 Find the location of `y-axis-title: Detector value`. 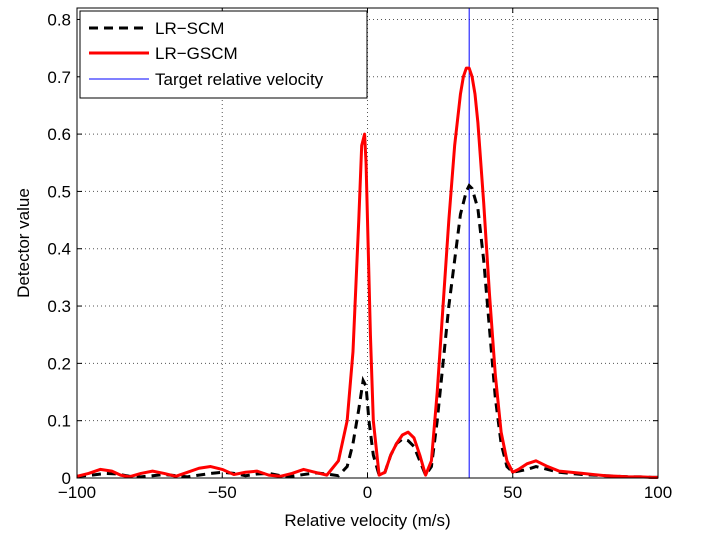

y-axis-title: Detector value is located at coordinates (23, 243).